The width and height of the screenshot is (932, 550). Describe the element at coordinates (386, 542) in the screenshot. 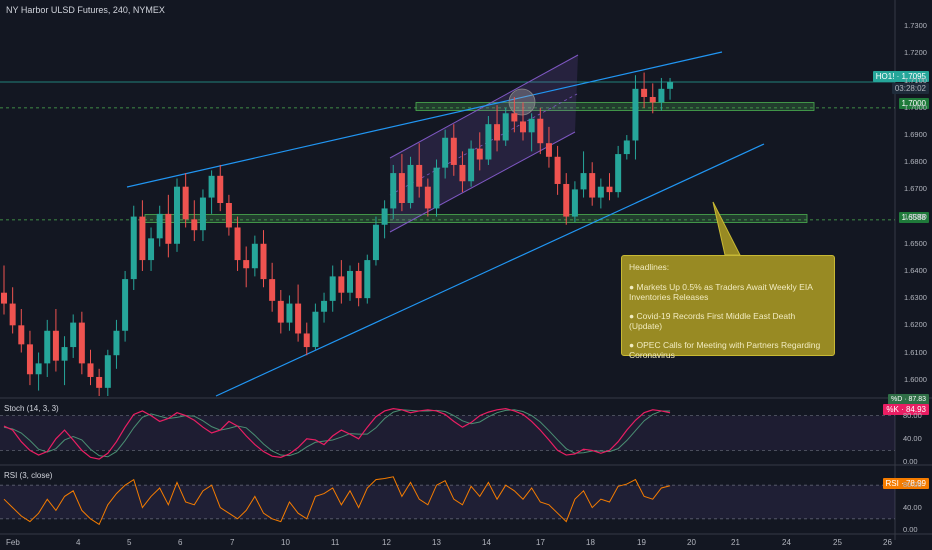

I see `x-tick: 12` at that location.